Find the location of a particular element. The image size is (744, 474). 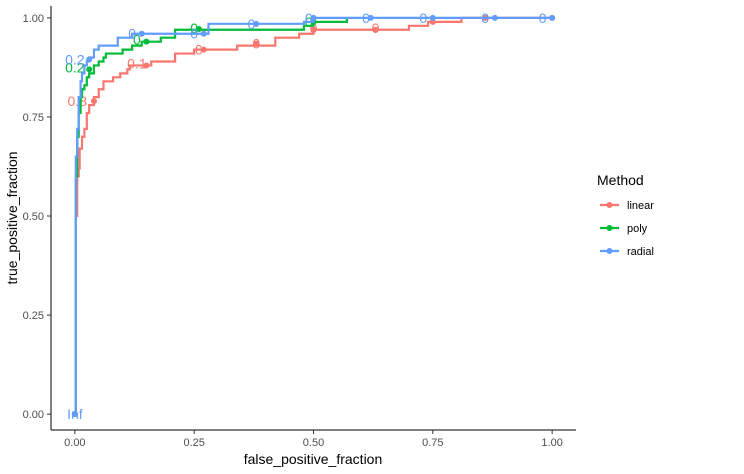

cutoff-label-linear: 0.8 is located at coordinates (78, 101).